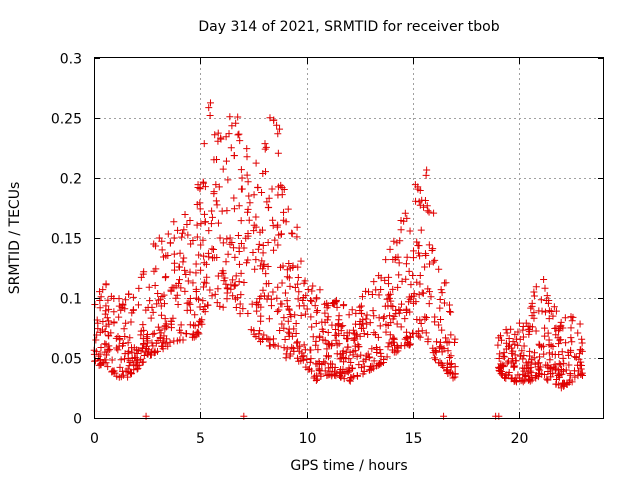 This screenshot has height=480, width=640. Describe the element at coordinates (77, 420) in the screenshot. I see `y-tick-label: 0` at that location.